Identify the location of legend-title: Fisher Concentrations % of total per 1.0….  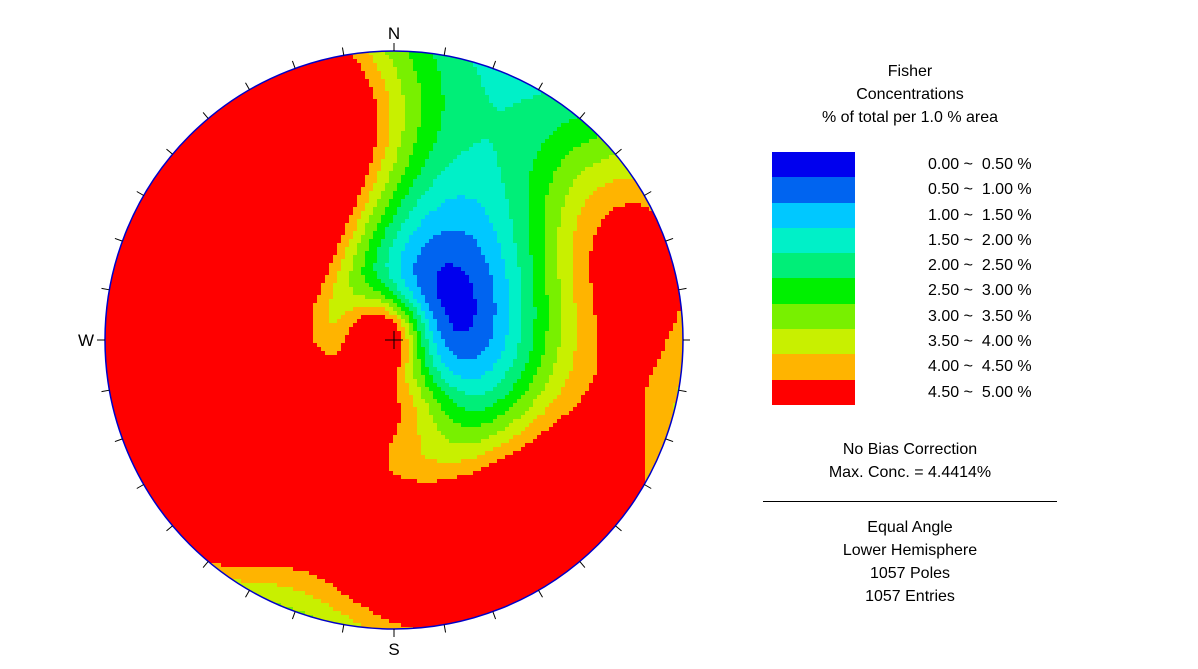
(910, 94).